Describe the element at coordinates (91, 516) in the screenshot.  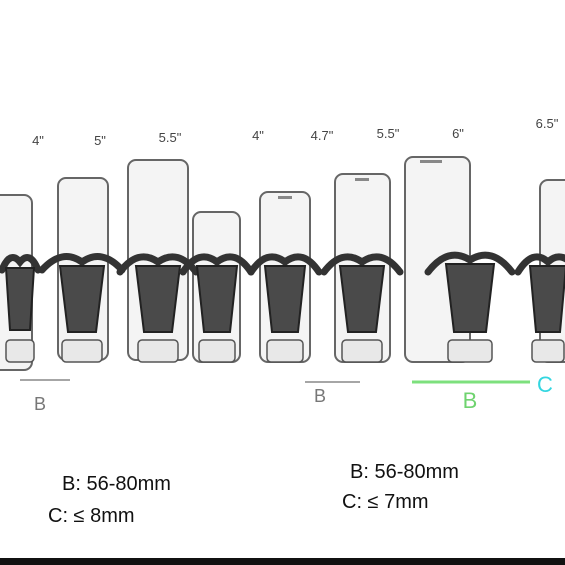
I see `spec-text: C: ≤ 8mm` at that location.